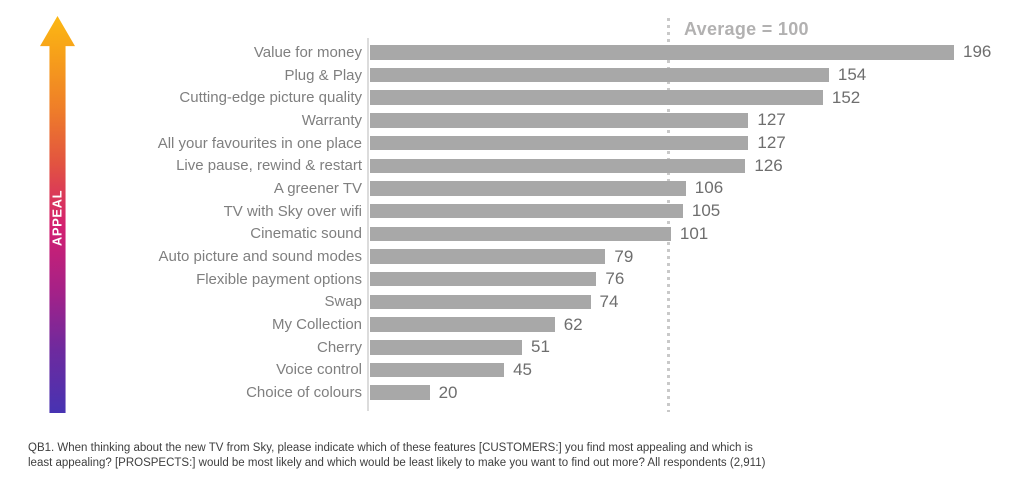 The width and height of the screenshot is (1027, 482). Describe the element at coordinates (292, 211) in the screenshot. I see `category-label: TV with Sky over wifi` at that location.